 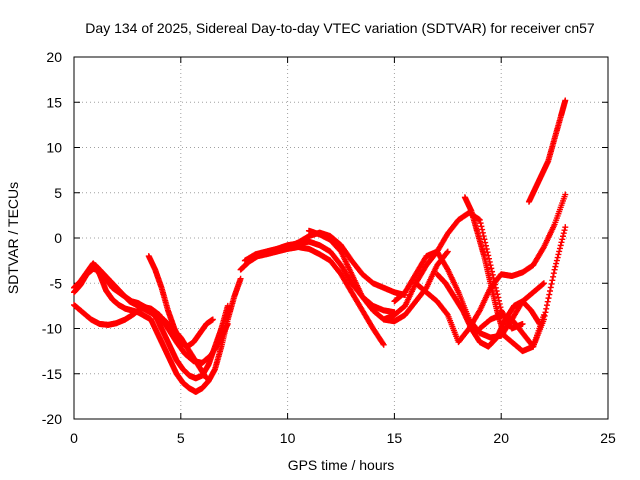 I want to click on x-axis-title: GPS time / hours, so click(x=341, y=465).